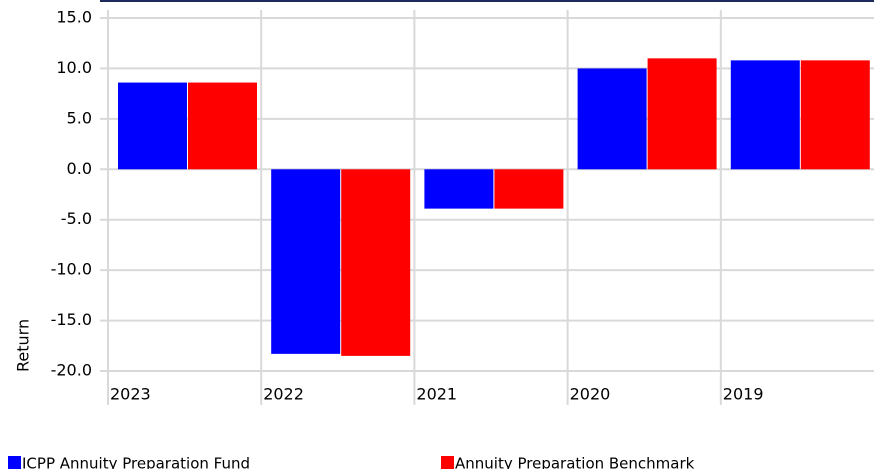 The height and width of the screenshot is (469, 874). Describe the element at coordinates (436, 394) in the screenshot. I see `x-tick-label: 2021` at that location.